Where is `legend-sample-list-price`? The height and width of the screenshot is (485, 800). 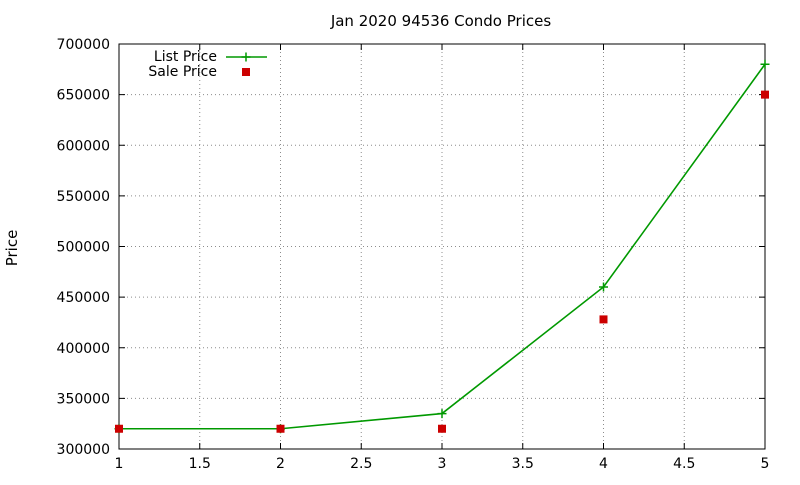 legend-sample-list-price is located at coordinates (246, 57).